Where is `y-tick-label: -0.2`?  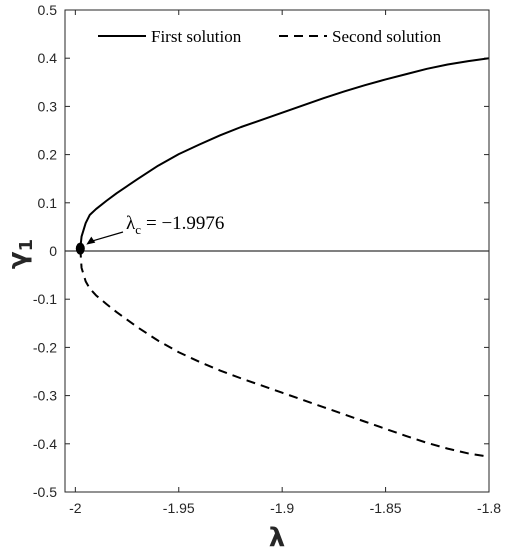 y-tick-label: -0.2 is located at coordinates (45, 347).